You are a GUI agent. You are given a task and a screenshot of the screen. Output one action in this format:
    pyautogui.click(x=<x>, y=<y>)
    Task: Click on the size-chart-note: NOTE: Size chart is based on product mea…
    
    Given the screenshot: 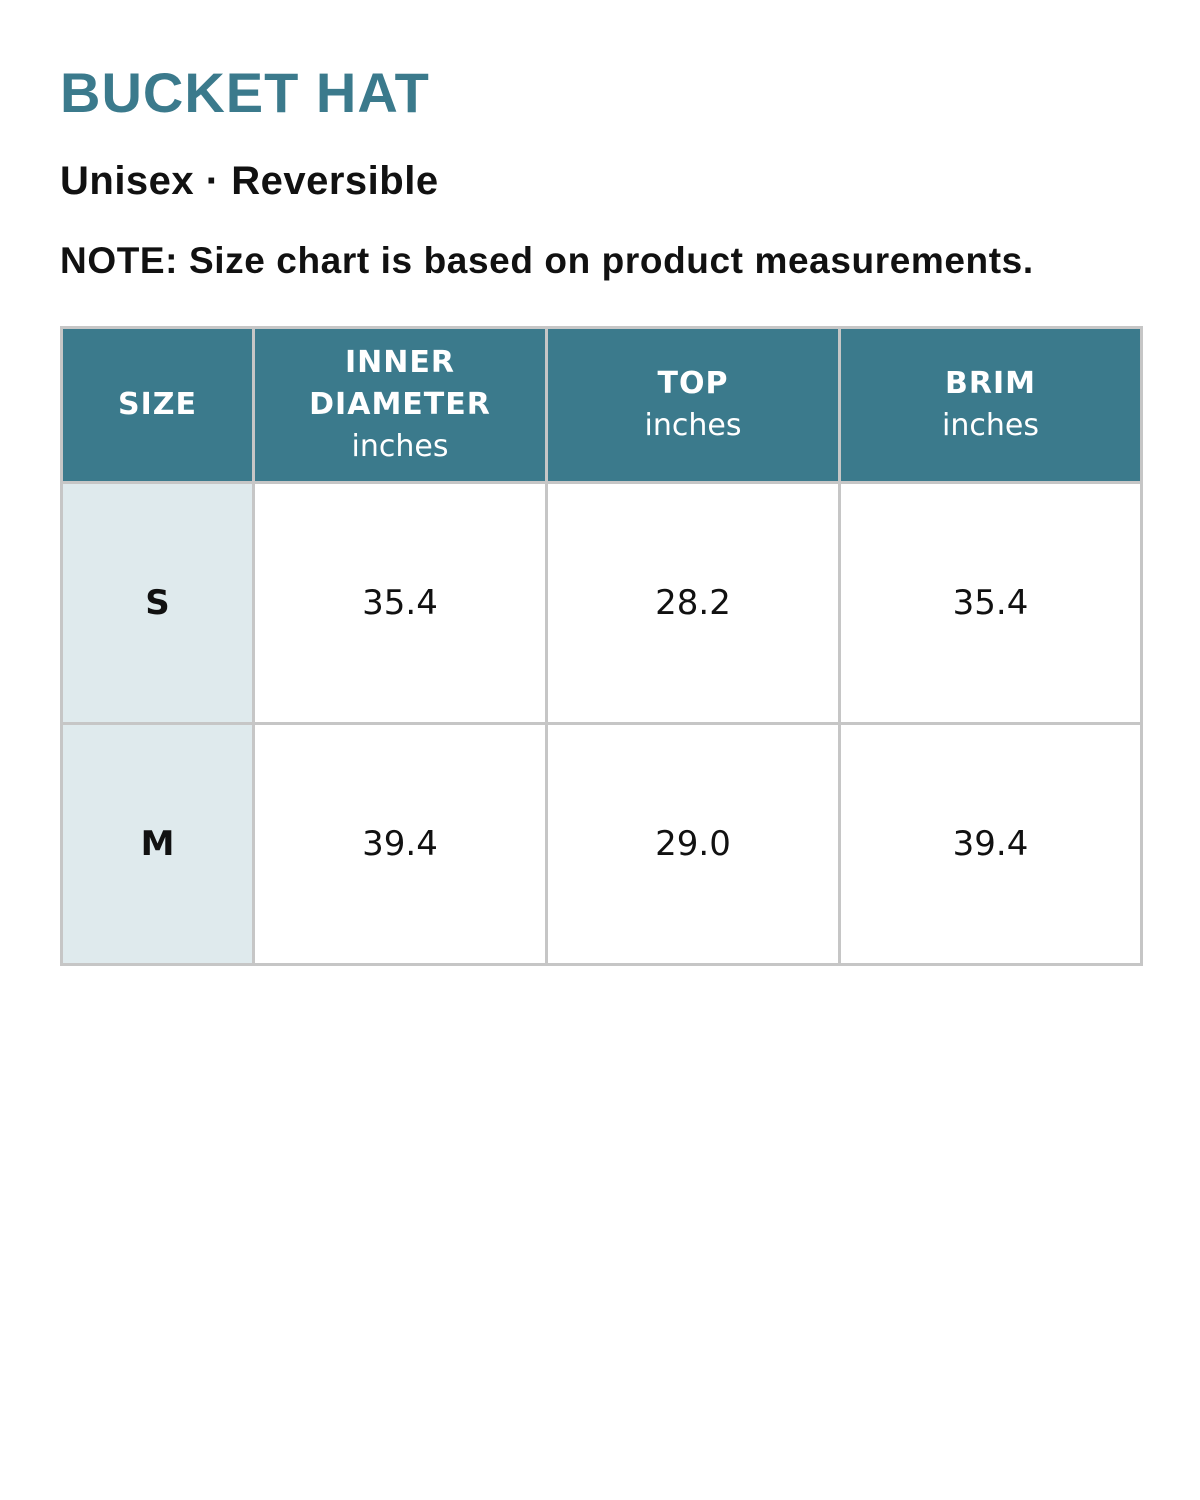 What is the action you would take?
    pyautogui.click(x=547, y=260)
    